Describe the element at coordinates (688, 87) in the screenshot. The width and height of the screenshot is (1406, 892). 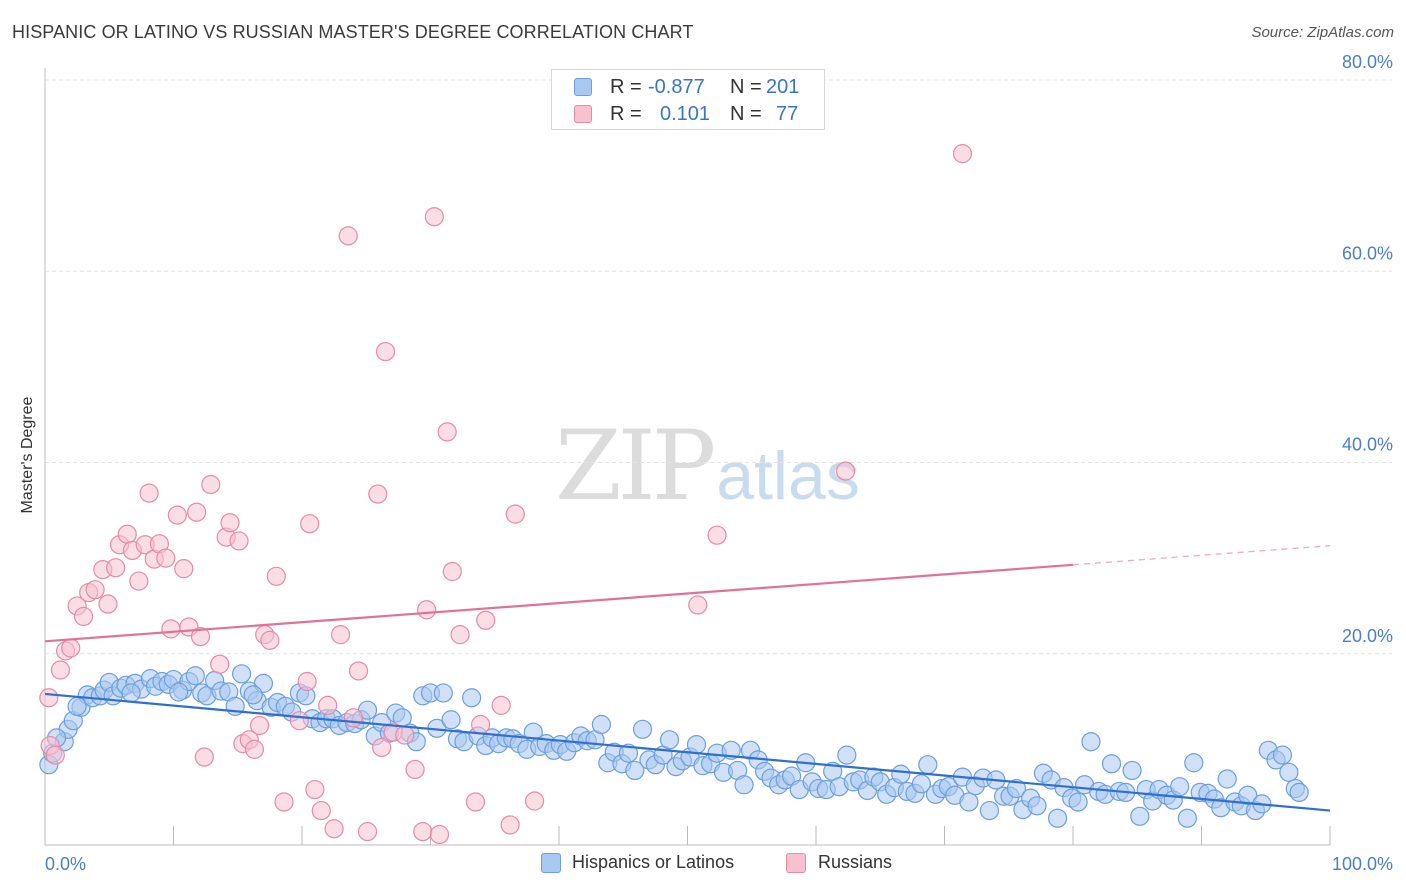
I see `legend-row-hispanic: R = -0.877 N = 201` at that location.